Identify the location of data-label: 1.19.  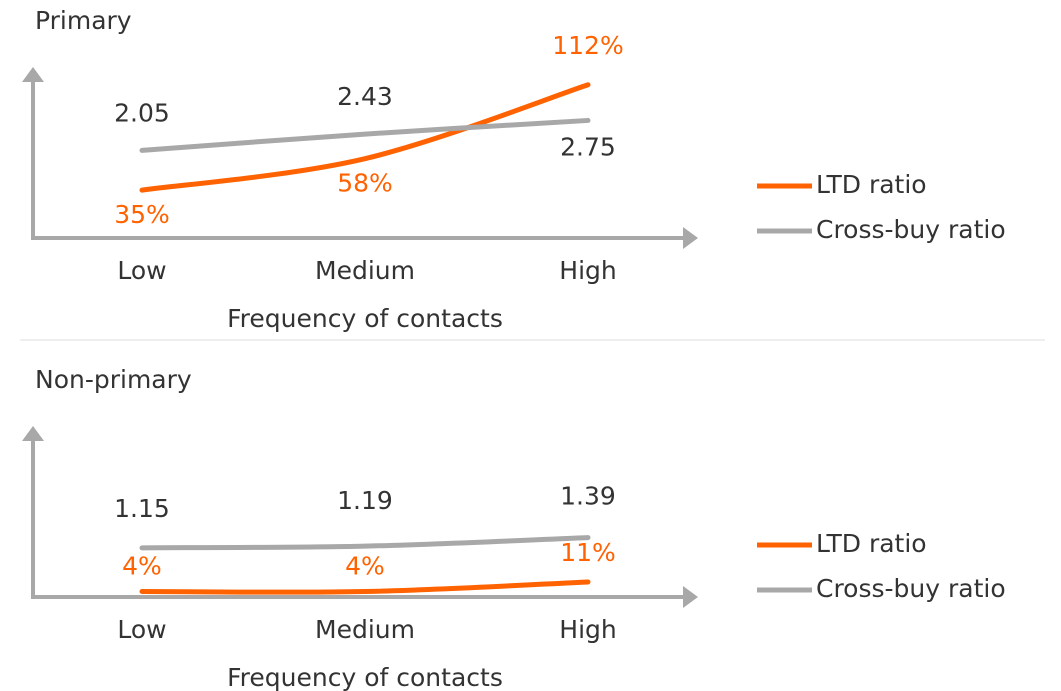
(365, 500).